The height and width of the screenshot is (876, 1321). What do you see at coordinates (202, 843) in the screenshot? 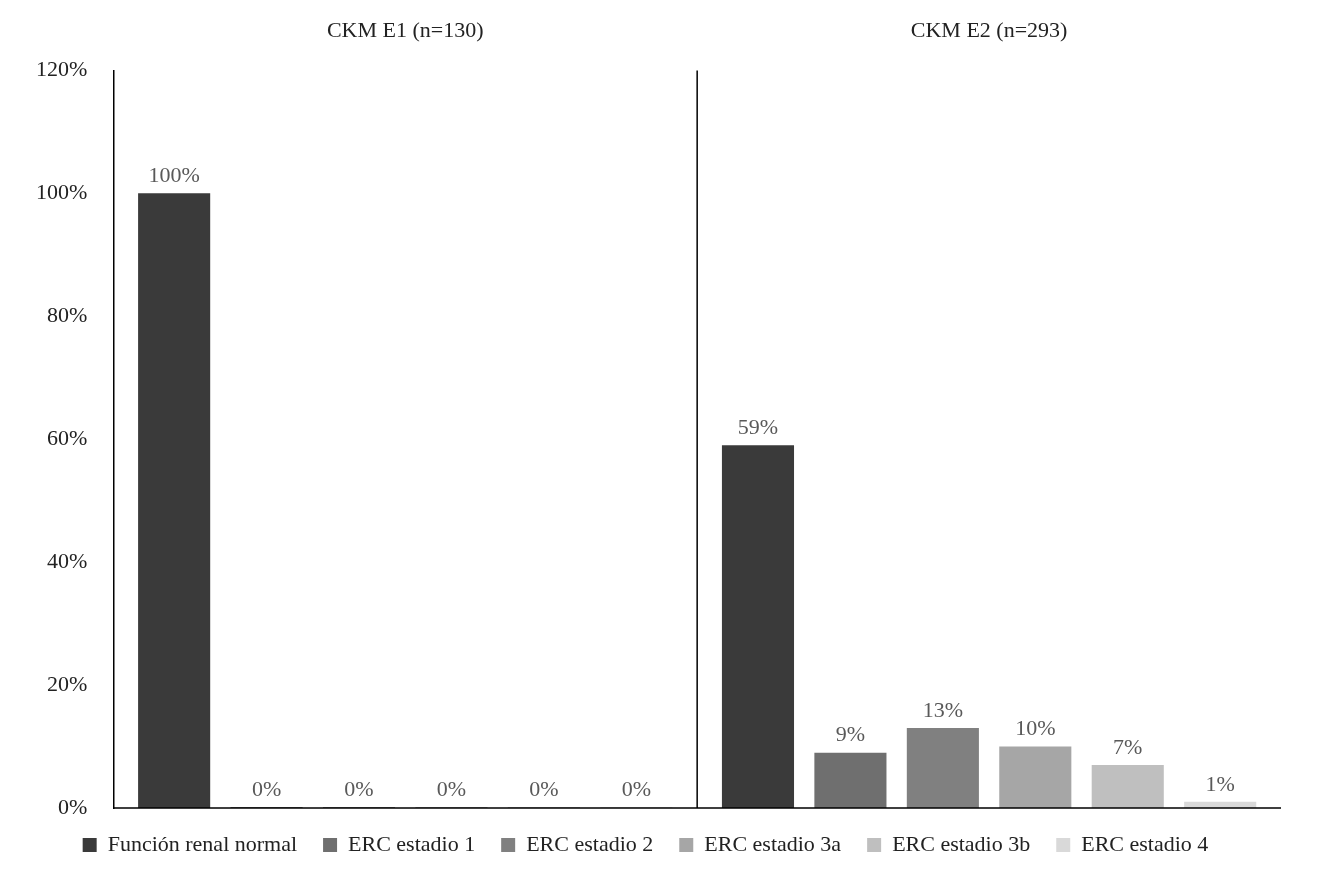
I see `legend-label: Función renal normal` at bounding box center [202, 843].